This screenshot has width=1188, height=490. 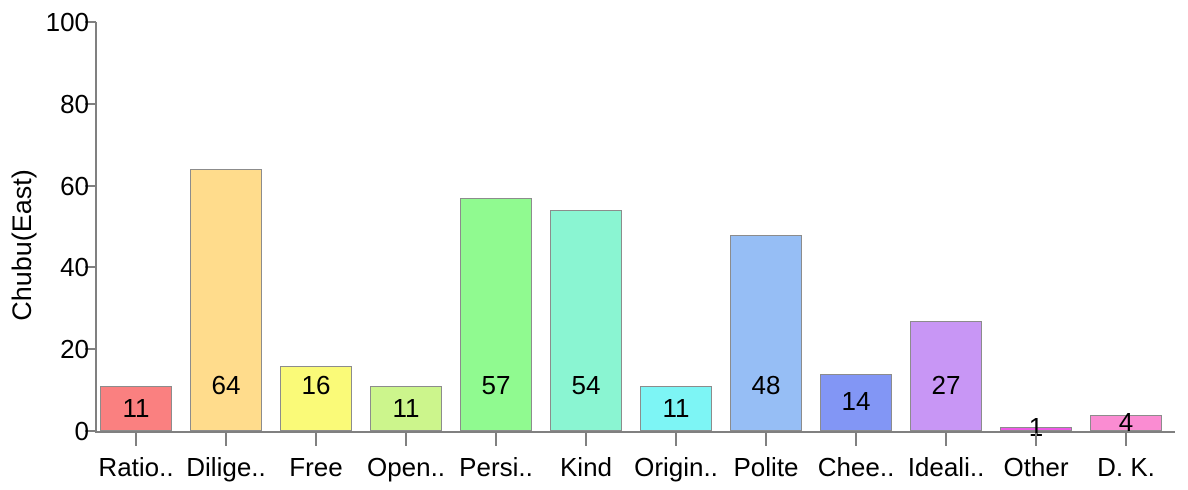 I want to click on bar-value-label: 27, so click(x=946, y=385).